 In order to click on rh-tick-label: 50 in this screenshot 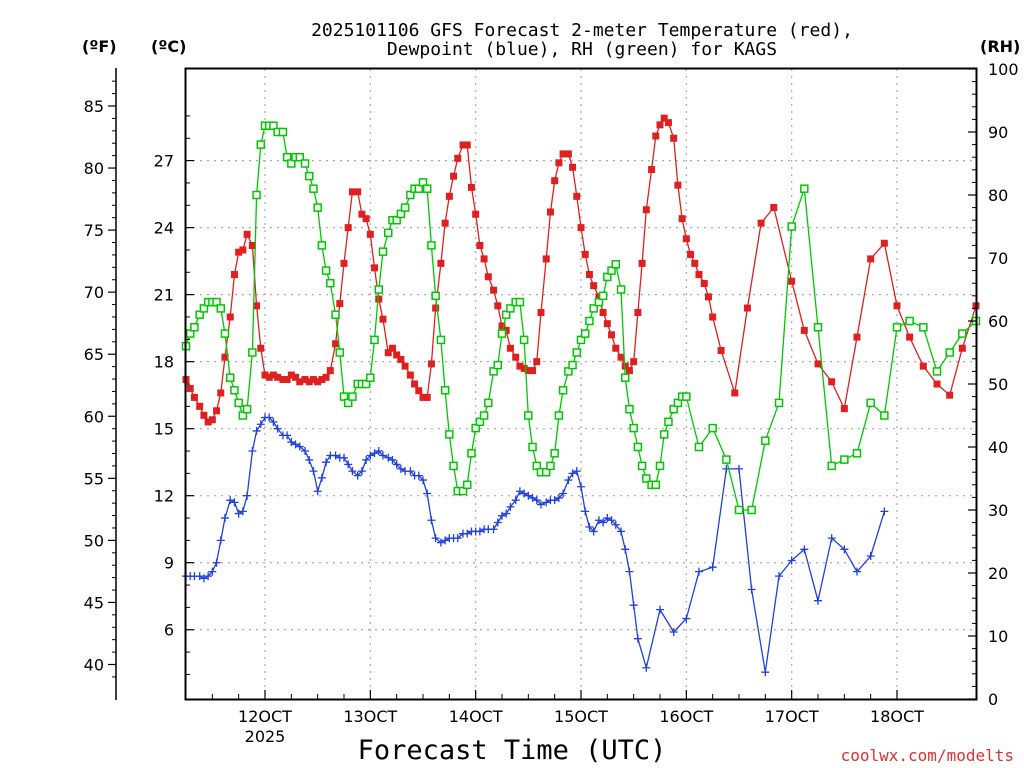, I will do `click(998, 384)`.